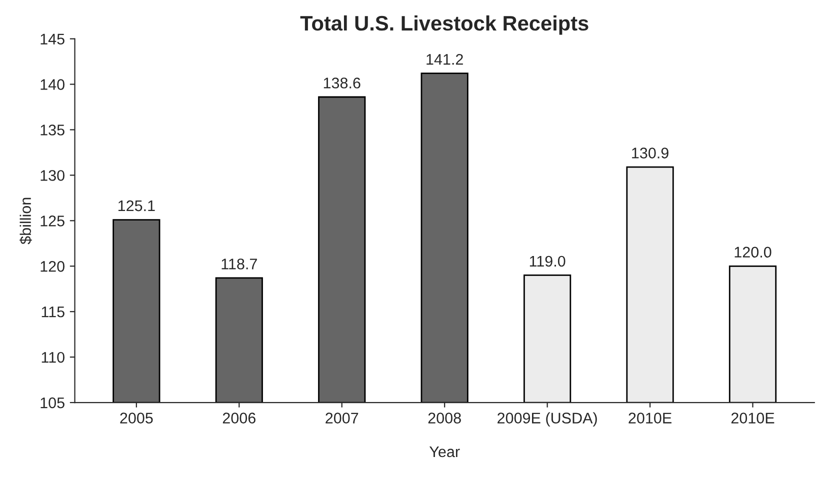 Image resolution: width=831 pixels, height=485 pixels. I want to click on y-tick-label: 110, so click(53, 357).